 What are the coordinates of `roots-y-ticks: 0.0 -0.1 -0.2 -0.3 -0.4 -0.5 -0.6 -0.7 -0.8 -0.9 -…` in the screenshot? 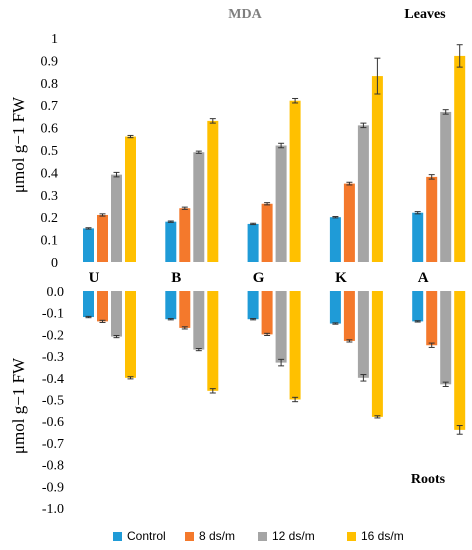 It's located at (53, 401).